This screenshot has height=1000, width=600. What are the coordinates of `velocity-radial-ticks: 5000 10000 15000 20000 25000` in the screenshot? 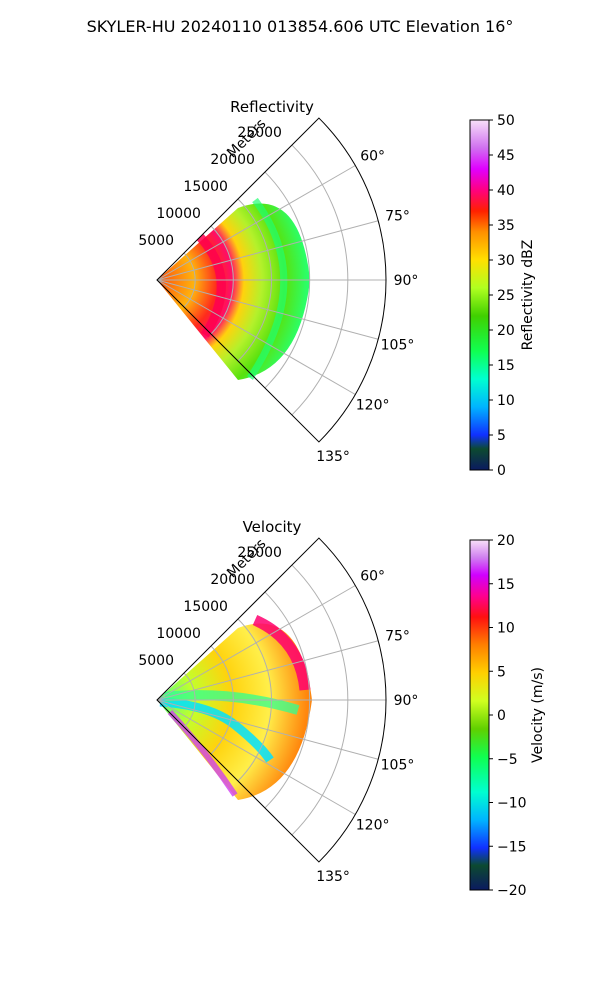 It's located at (210, 607).